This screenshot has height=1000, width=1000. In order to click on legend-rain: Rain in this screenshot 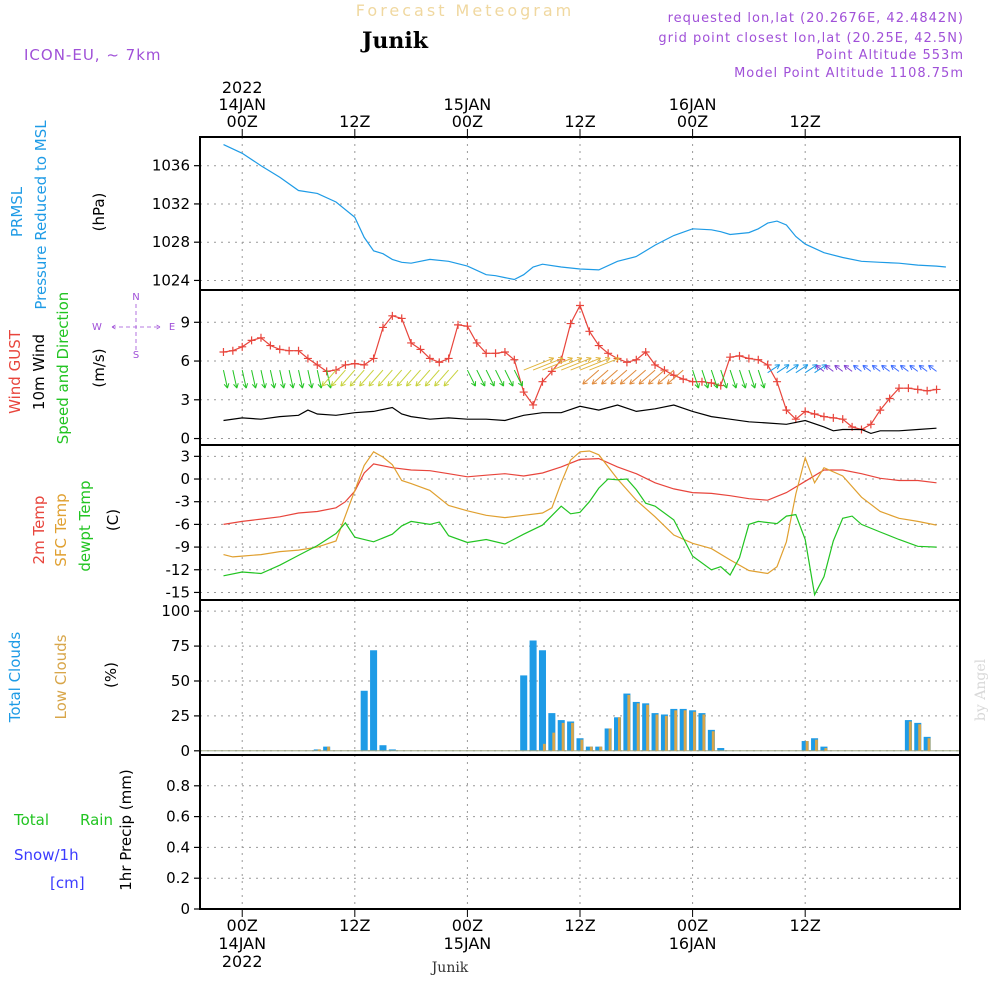, I will do `click(96, 820)`.